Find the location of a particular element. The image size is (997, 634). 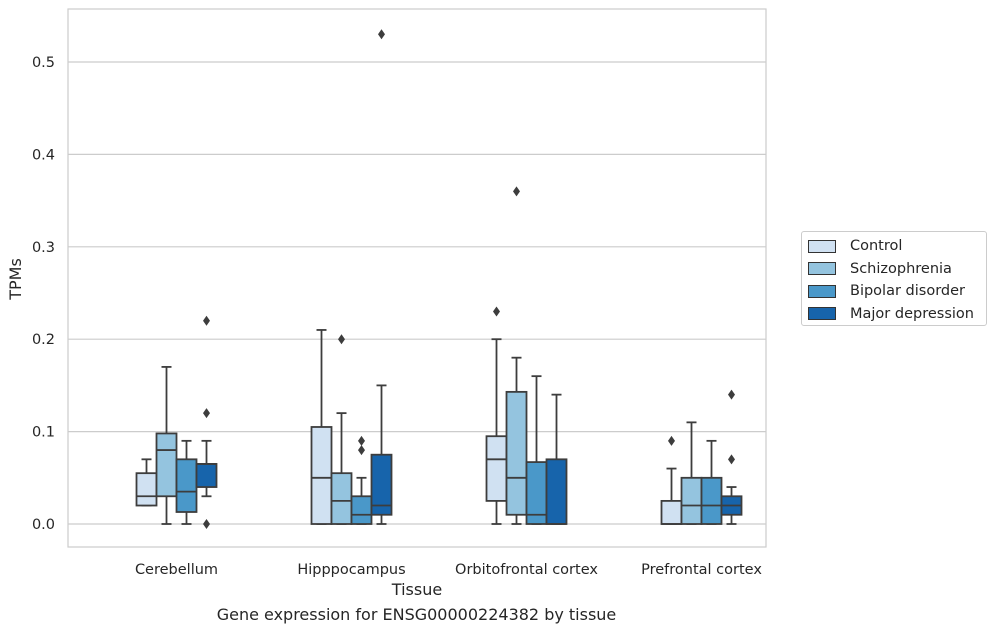

x-tick-label: Hipppocampus is located at coordinates (351, 570).